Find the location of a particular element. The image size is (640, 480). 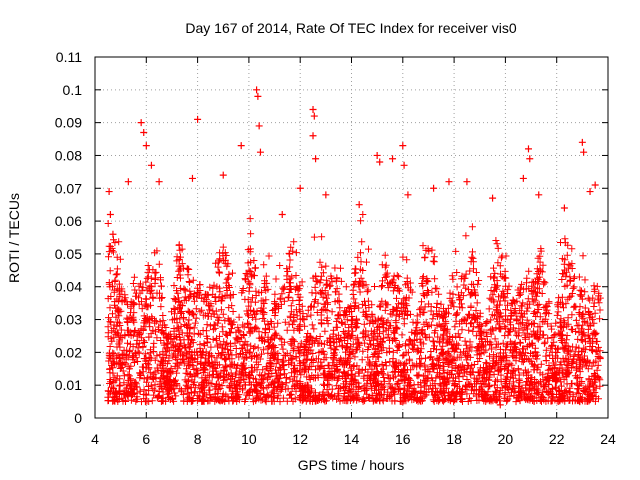

y-tick-label: 0.08 is located at coordinates (68, 155).